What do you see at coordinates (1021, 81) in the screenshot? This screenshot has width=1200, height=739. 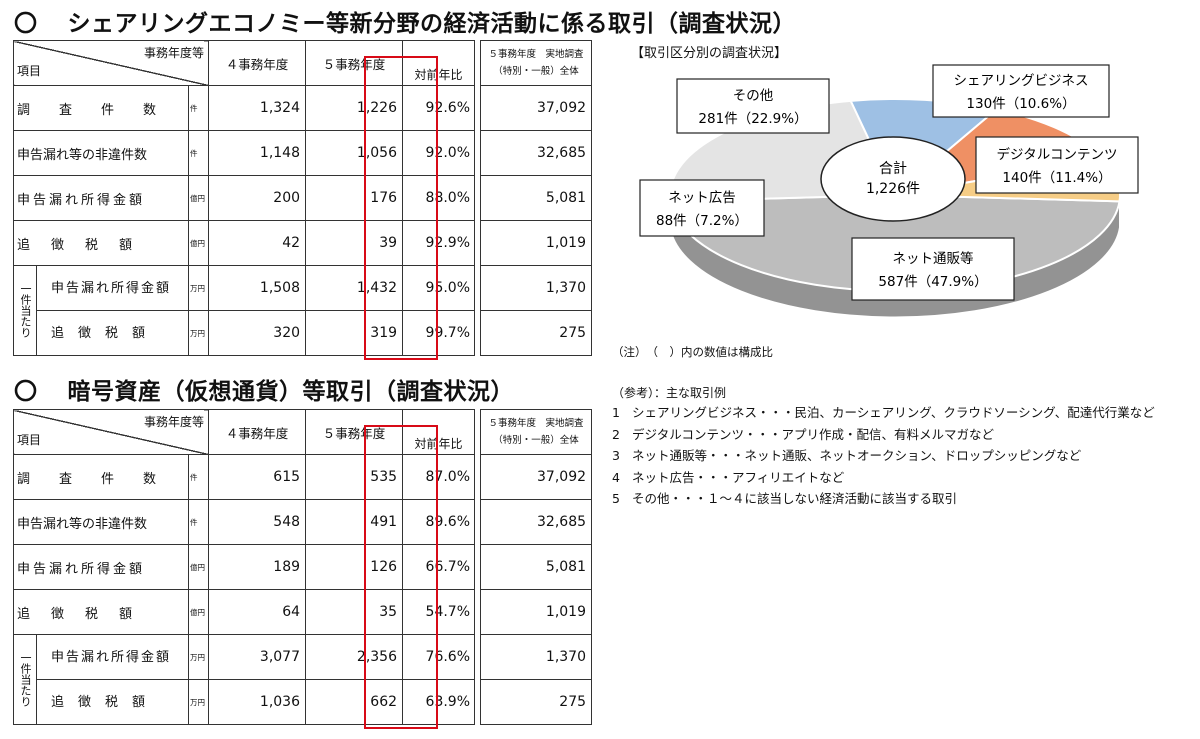 I see `pie-slice-name: シェアリングビジネス` at bounding box center [1021, 81].